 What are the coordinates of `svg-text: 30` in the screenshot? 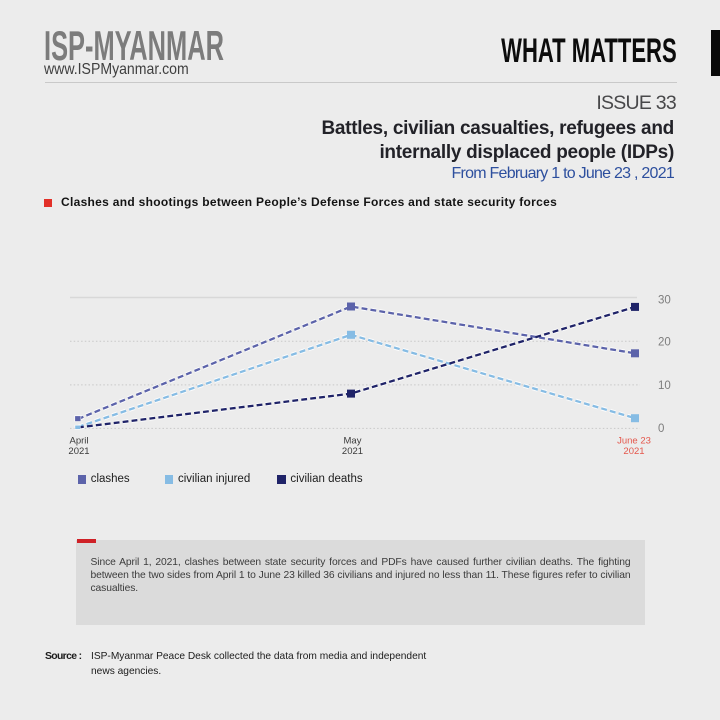 It's located at (664, 301).